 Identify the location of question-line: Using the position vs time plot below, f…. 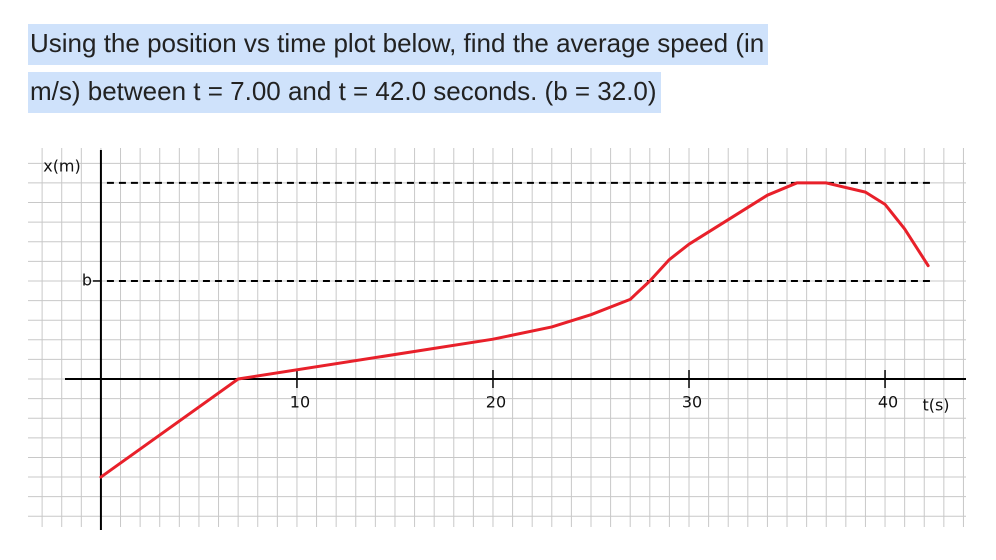
(398, 44).